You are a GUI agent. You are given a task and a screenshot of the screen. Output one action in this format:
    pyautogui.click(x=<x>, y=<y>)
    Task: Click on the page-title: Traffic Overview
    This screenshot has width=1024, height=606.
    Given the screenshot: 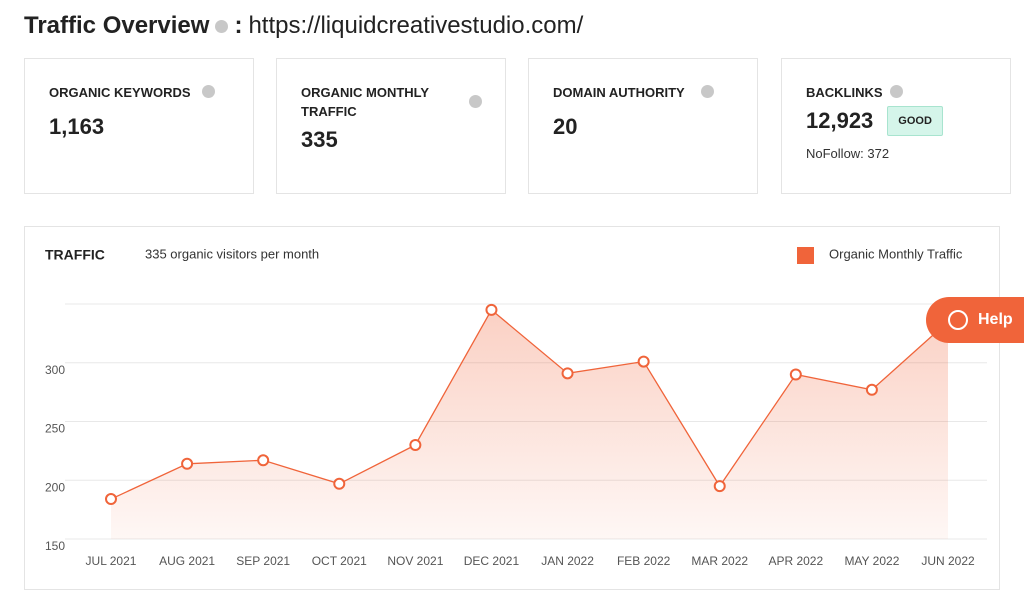 What is the action you would take?
    pyautogui.click(x=117, y=25)
    